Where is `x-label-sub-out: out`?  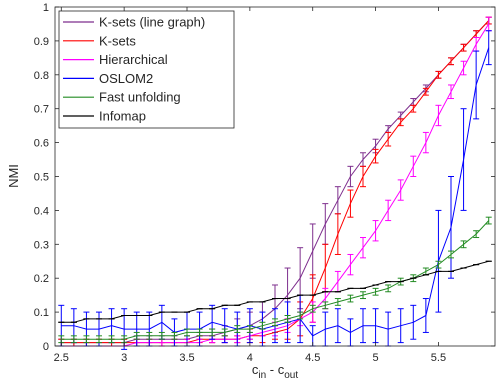
x-label-sub-out: out is located at coordinates (291, 375).